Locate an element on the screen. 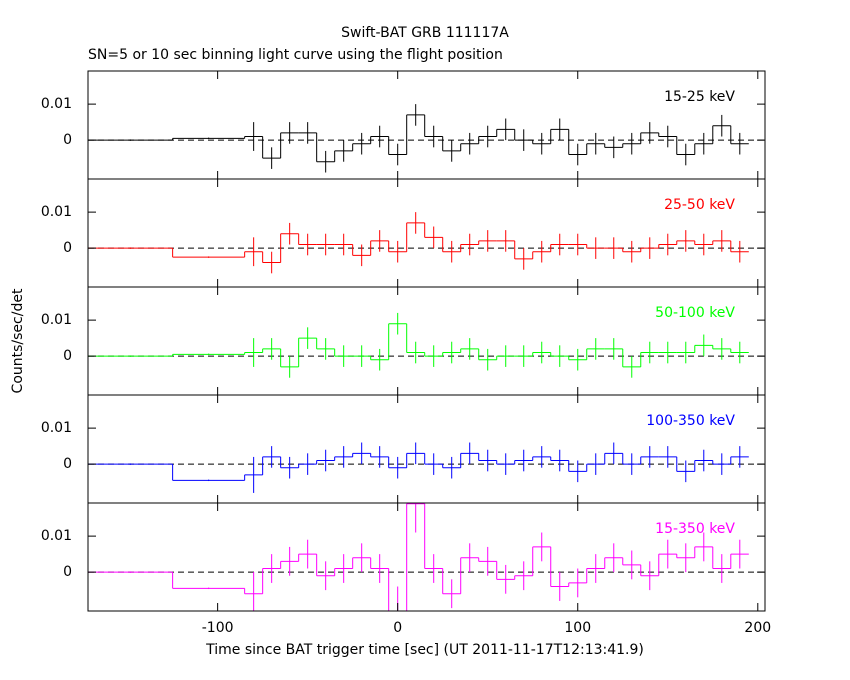 The image size is (850, 680). x-tick-label: 200 is located at coordinates (757, 628).